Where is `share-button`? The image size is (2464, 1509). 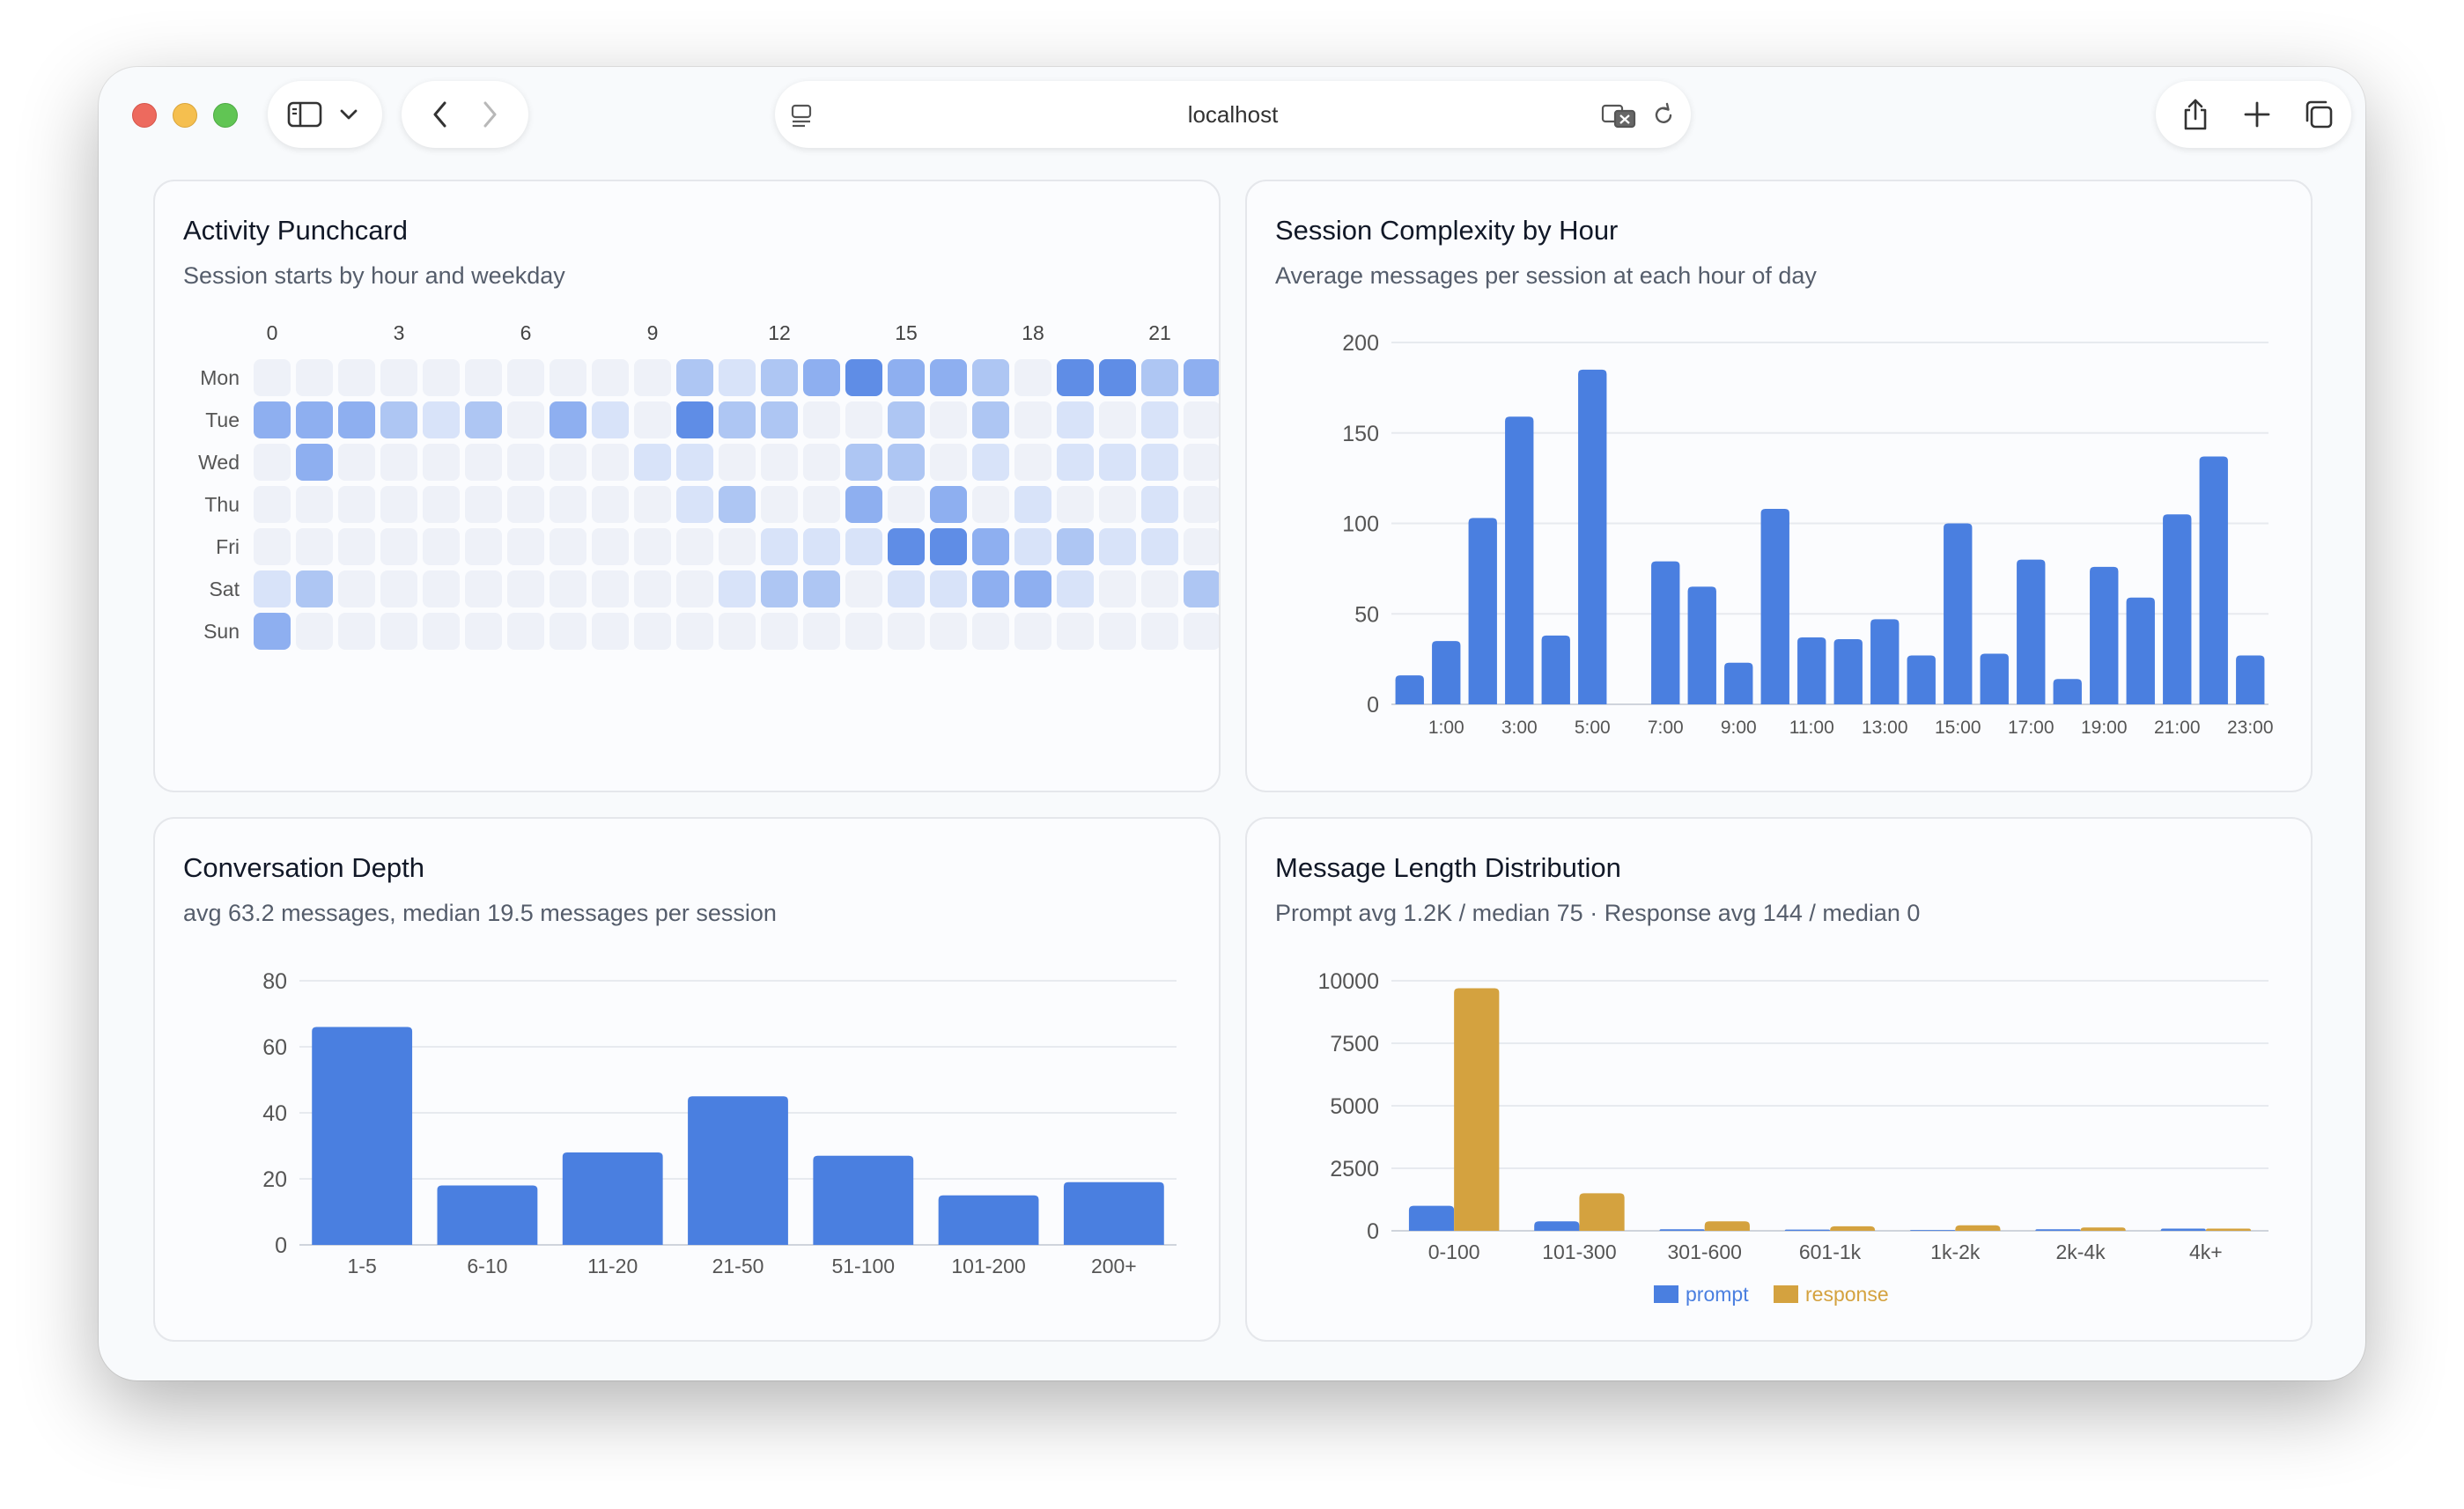
share-button is located at coordinates (2195, 115).